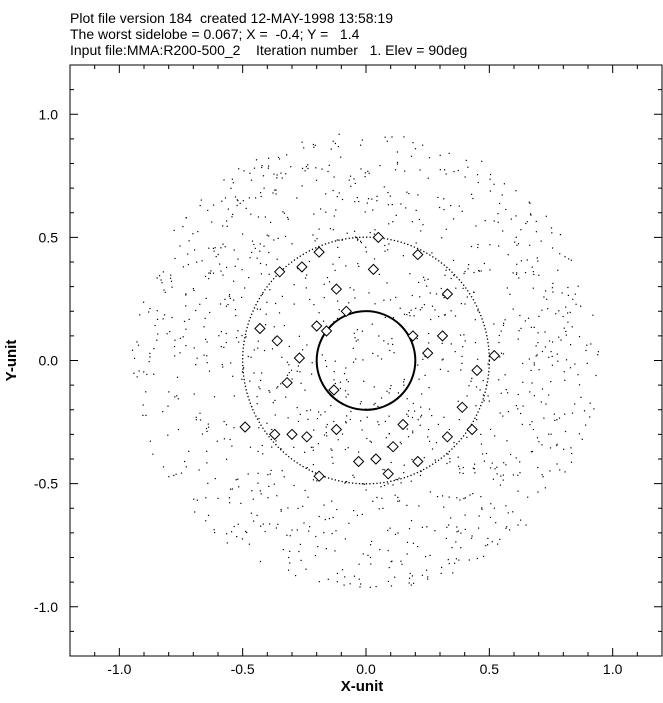  I want to click on diamond-marker, so click(418, 254).